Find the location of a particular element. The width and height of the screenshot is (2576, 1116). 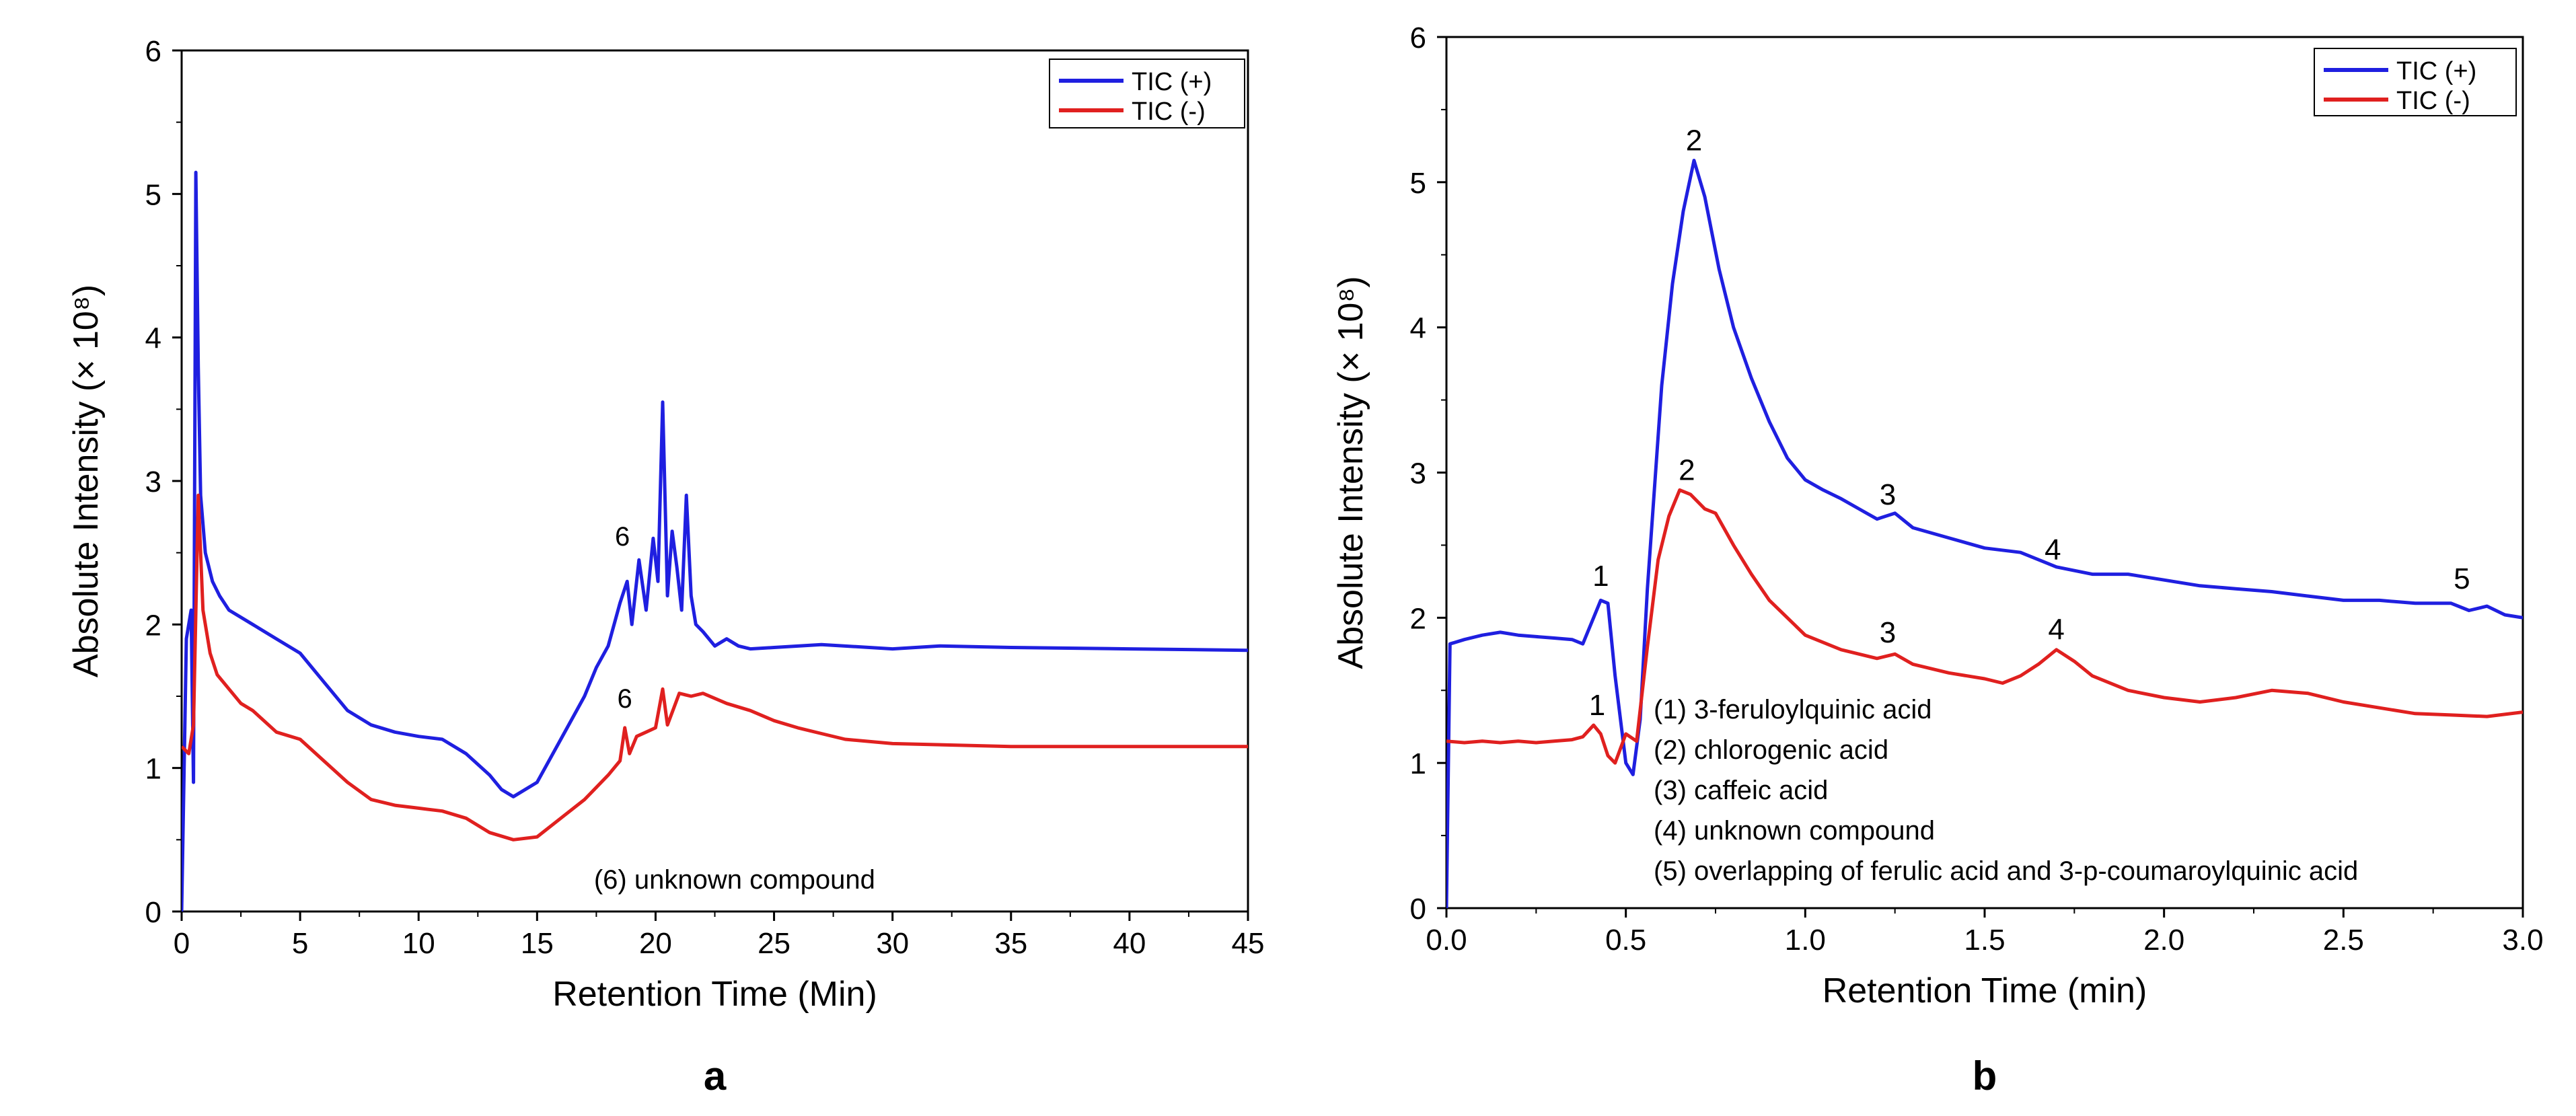

x-tick-label: 45 is located at coordinates (1248, 943).